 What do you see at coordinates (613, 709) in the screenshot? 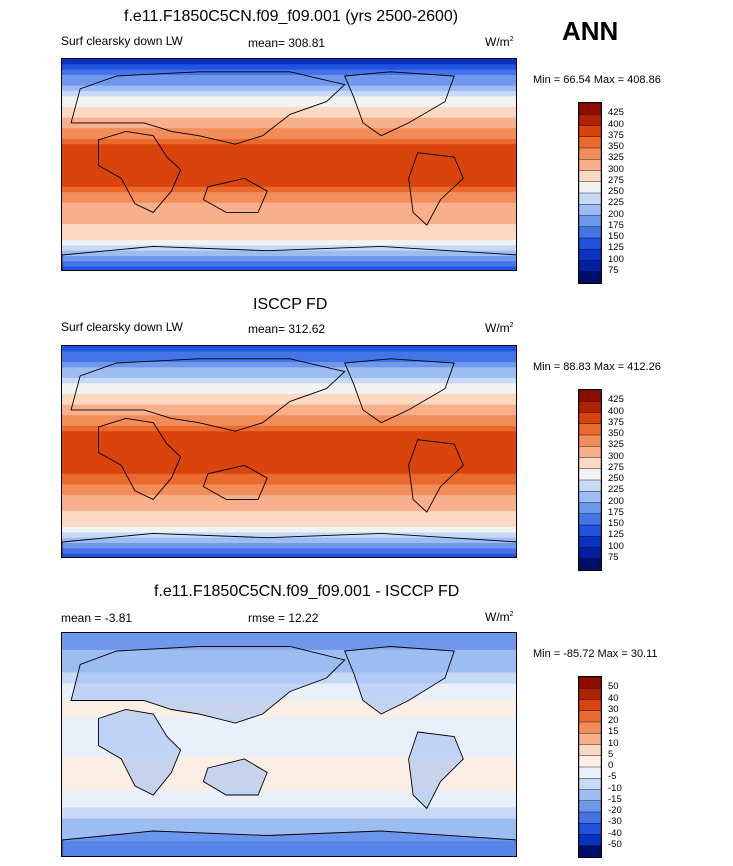
I see `colorbar-tick-label: 30` at bounding box center [613, 709].